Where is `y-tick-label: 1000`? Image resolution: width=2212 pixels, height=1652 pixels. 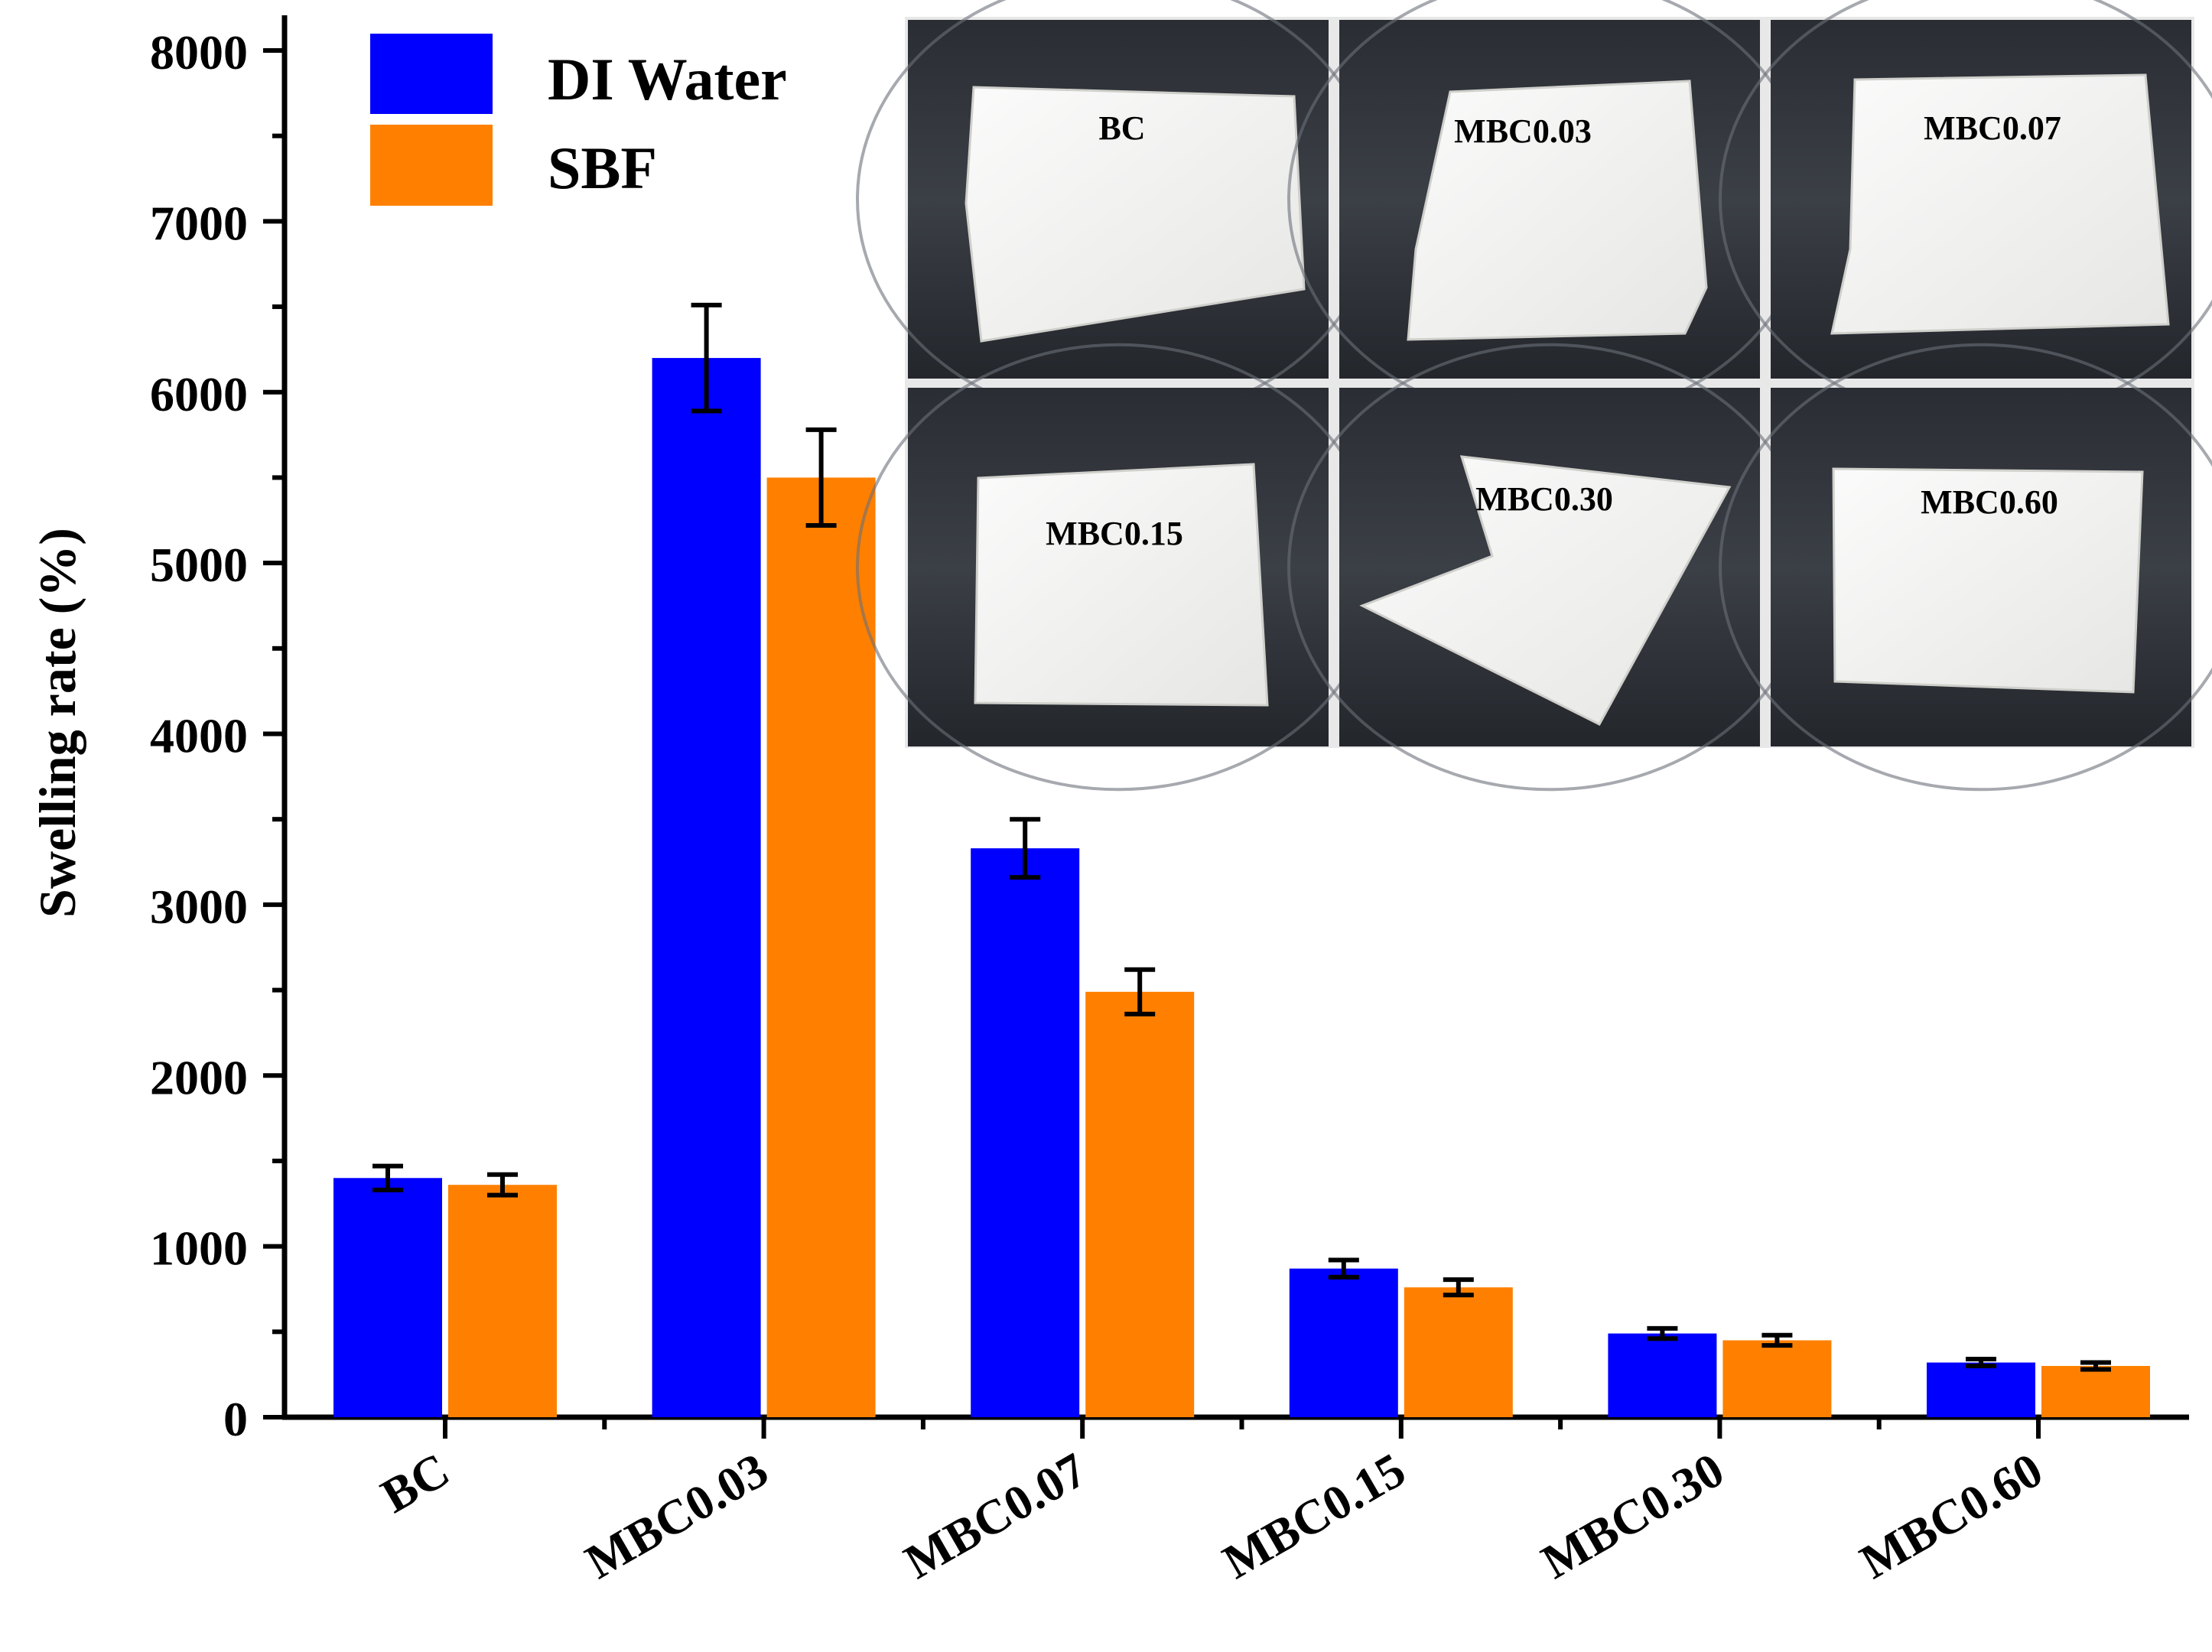 y-tick-label: 1000 is located at coordinates (199, 1249).